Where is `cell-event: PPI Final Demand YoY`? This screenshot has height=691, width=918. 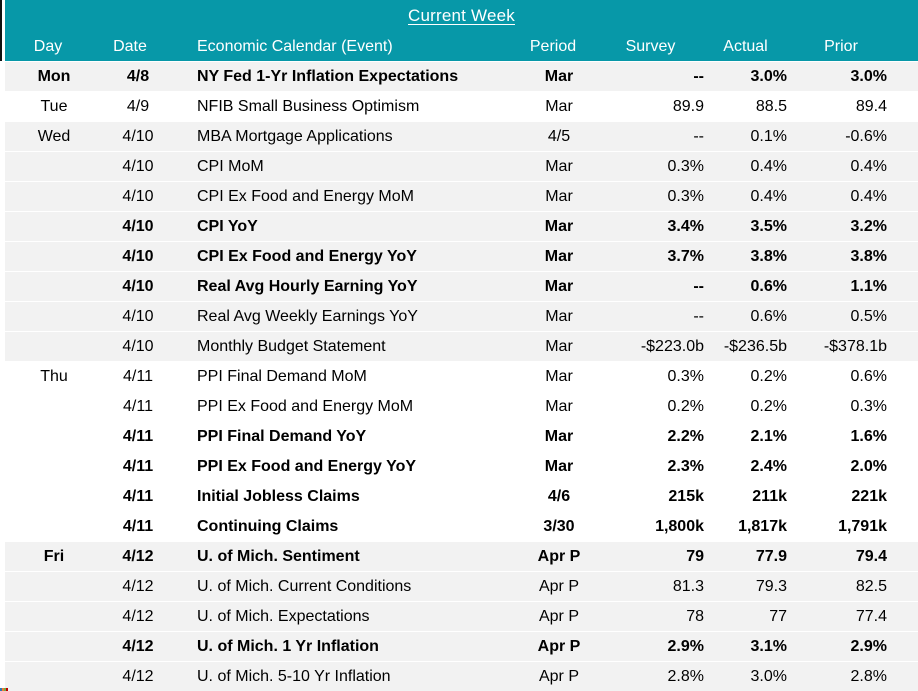
cell-event: PPI Final Demand YoY is located at coordinates (282, 436).